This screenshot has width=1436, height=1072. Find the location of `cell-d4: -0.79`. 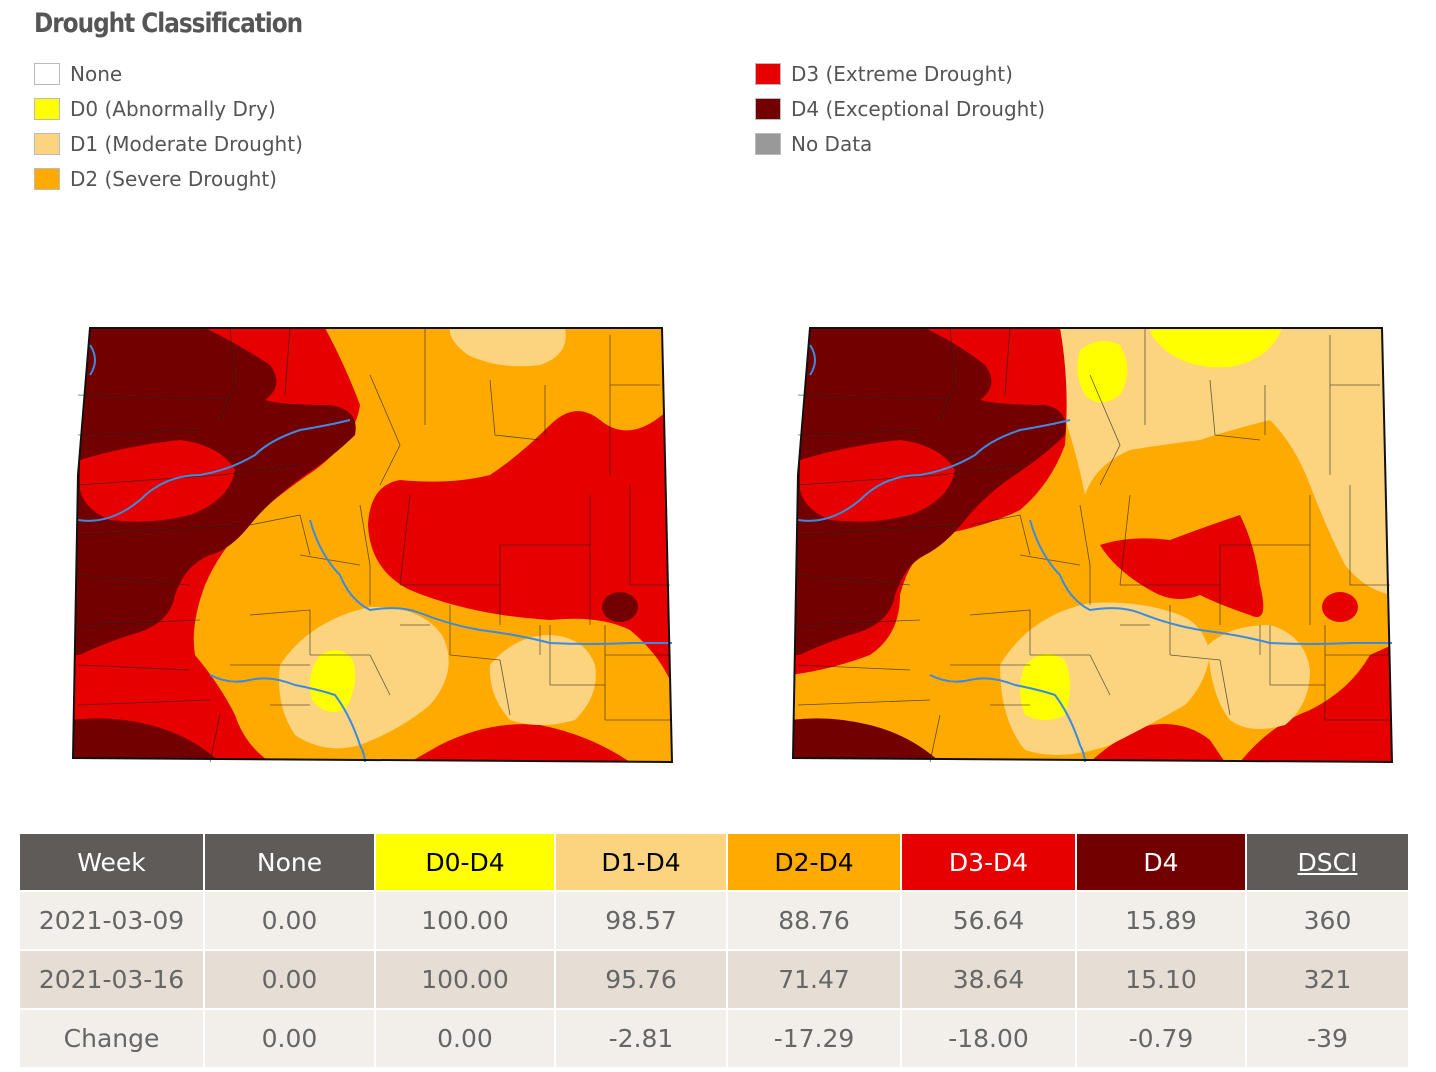

cell-d4: -0.79 is located at coordinates (1161, 1039).